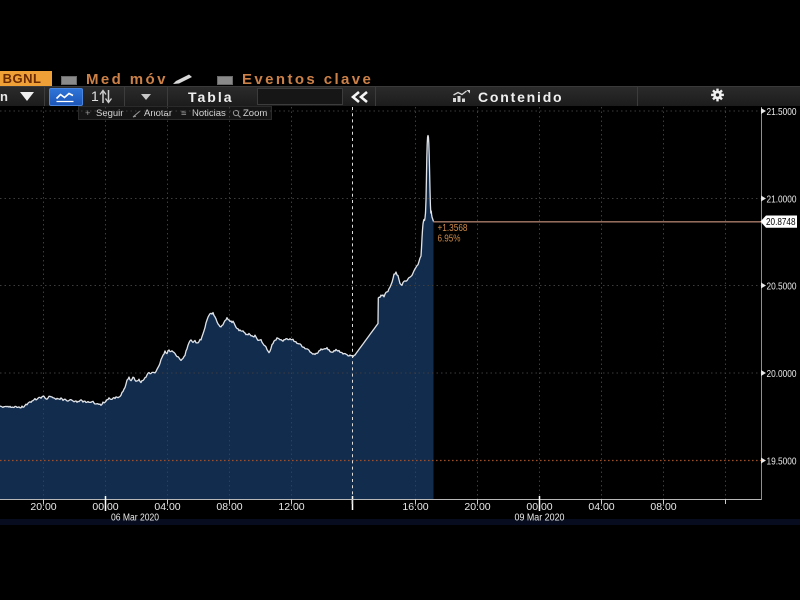  Describe the element at coordinates (415, 507) in the screenshot. I see `svg-text: 16:00` at that location.